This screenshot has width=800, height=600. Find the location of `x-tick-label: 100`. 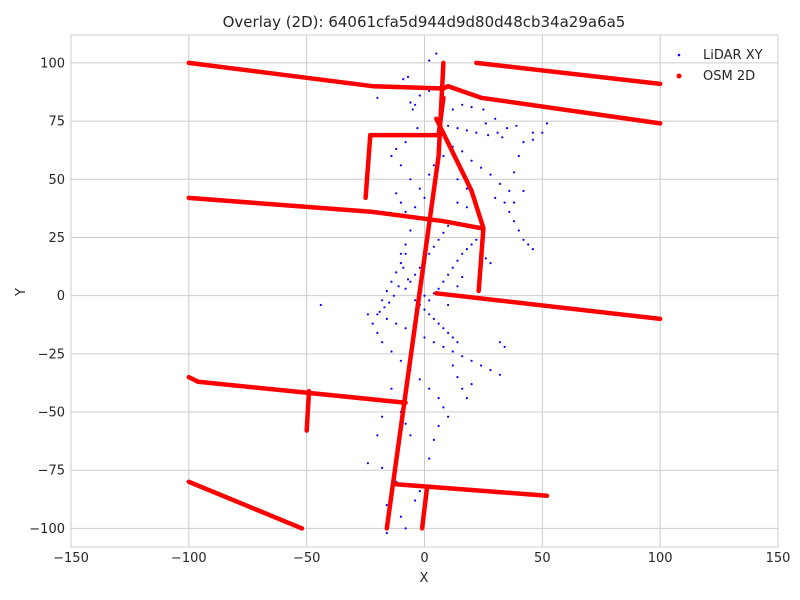

x-tick-label: 100 is located at coordinates (660, 558).